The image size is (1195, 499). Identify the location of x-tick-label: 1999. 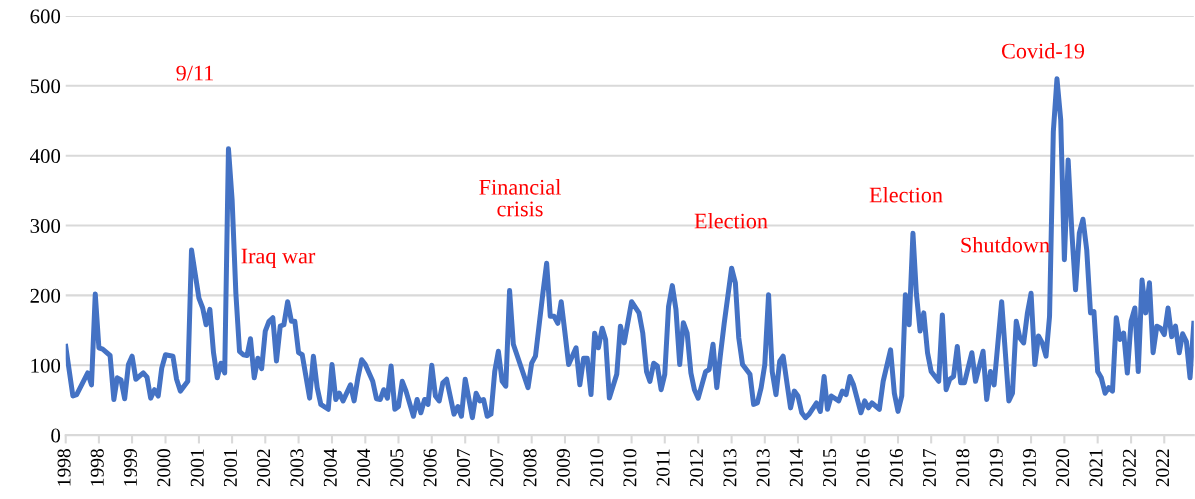
(130, 467).